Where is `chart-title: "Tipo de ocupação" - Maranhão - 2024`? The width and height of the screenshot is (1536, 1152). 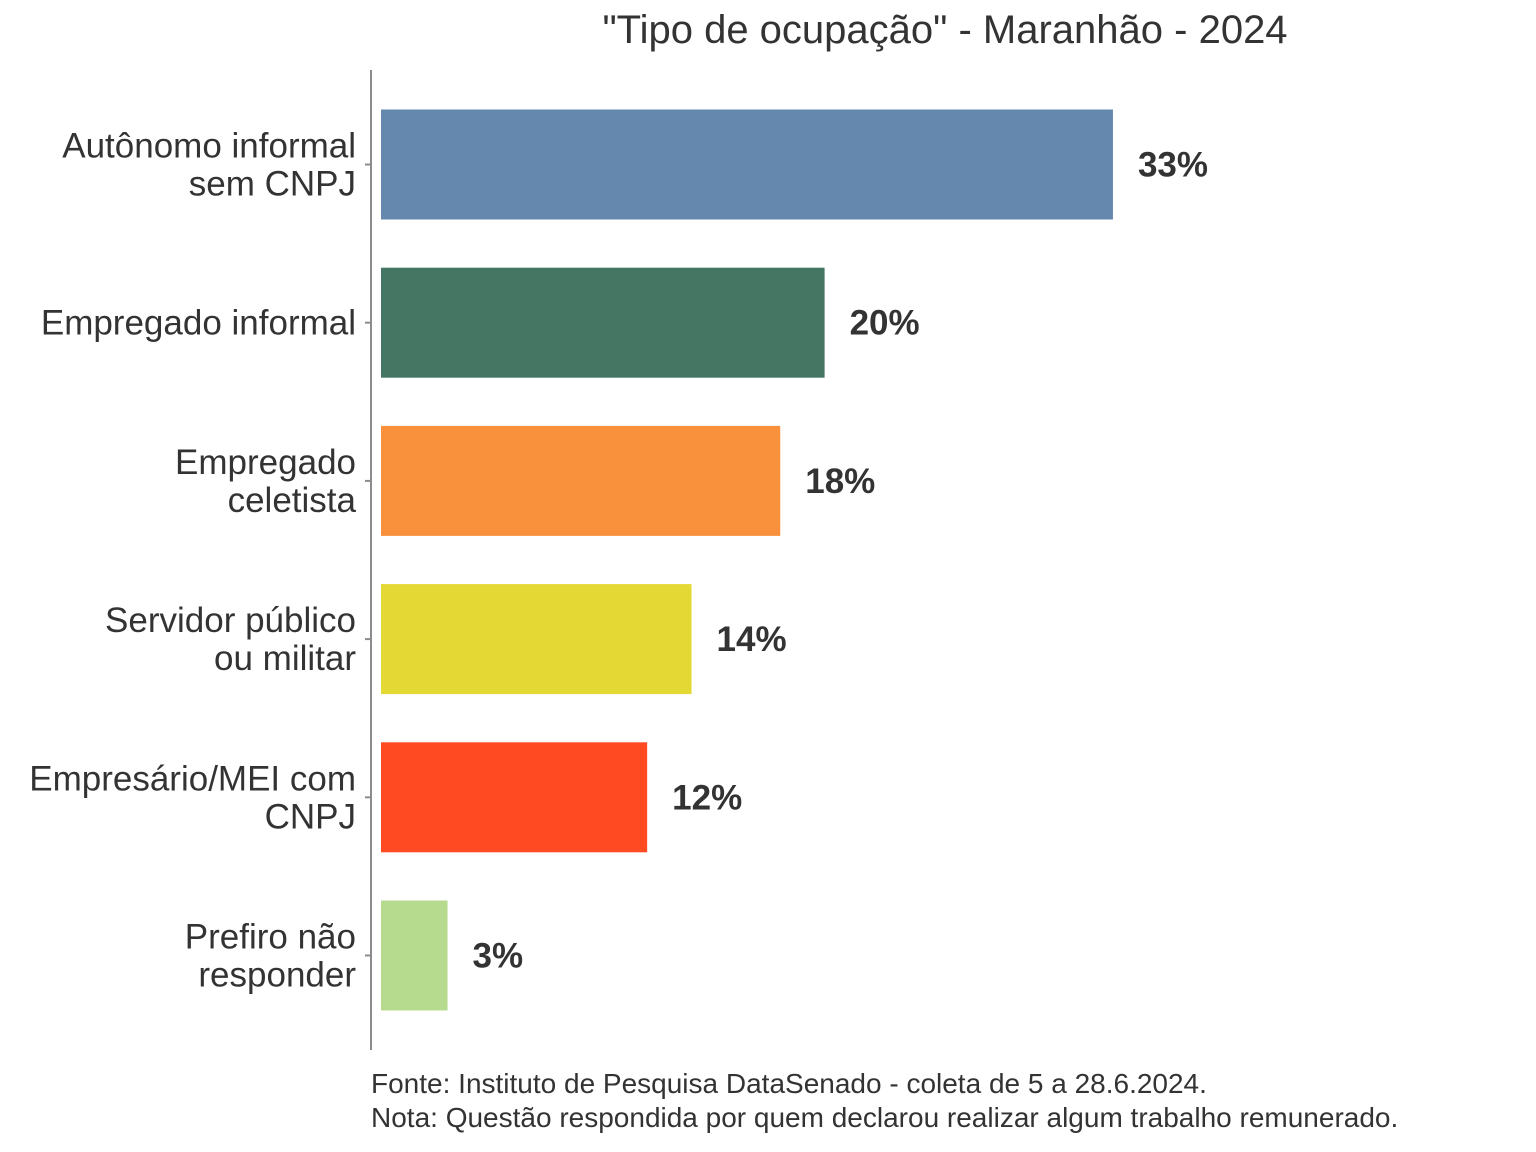 chart-title: "Tipo de ocupação" - Maranhão - 2024 is located at coordinates (945, 30).